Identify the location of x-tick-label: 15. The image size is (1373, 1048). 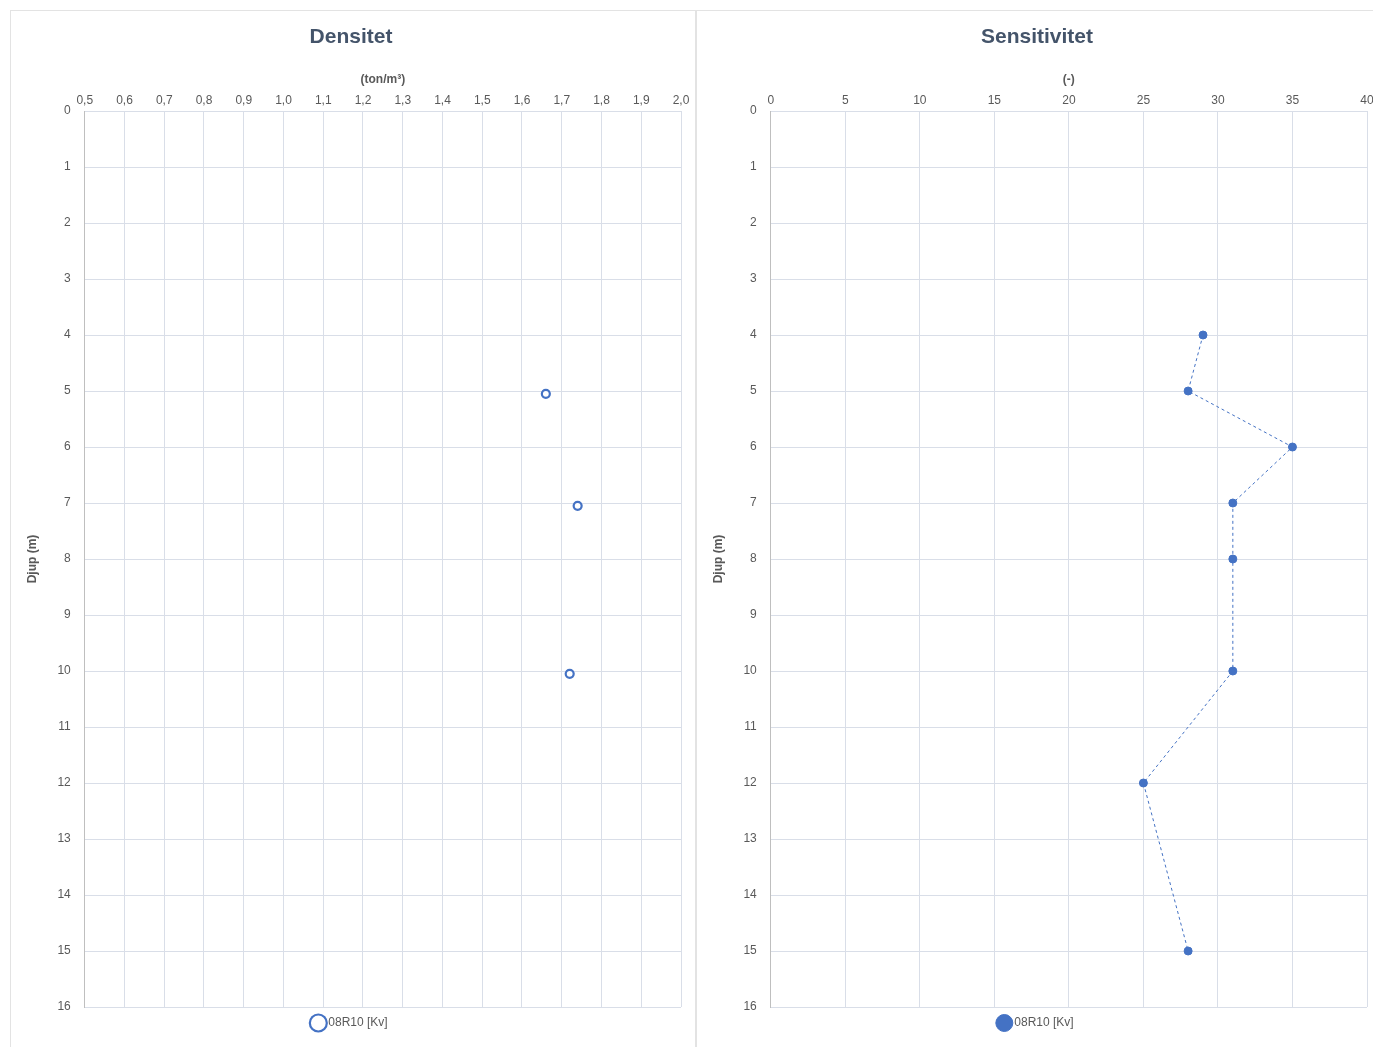
(994, 100).